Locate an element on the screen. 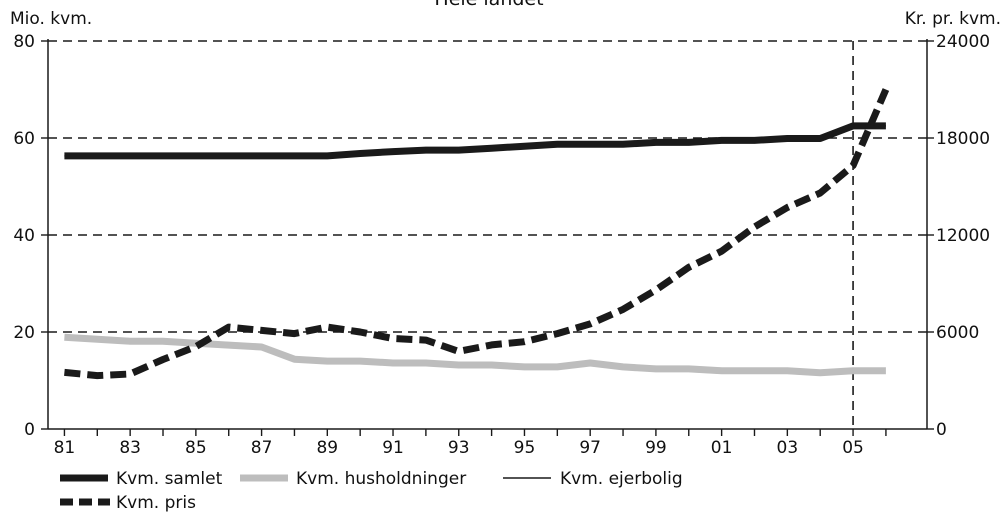 This screenshot has width=1008, height=513. y-left-axis-label: Mio. kvm. is located at coordinates (51, 19).